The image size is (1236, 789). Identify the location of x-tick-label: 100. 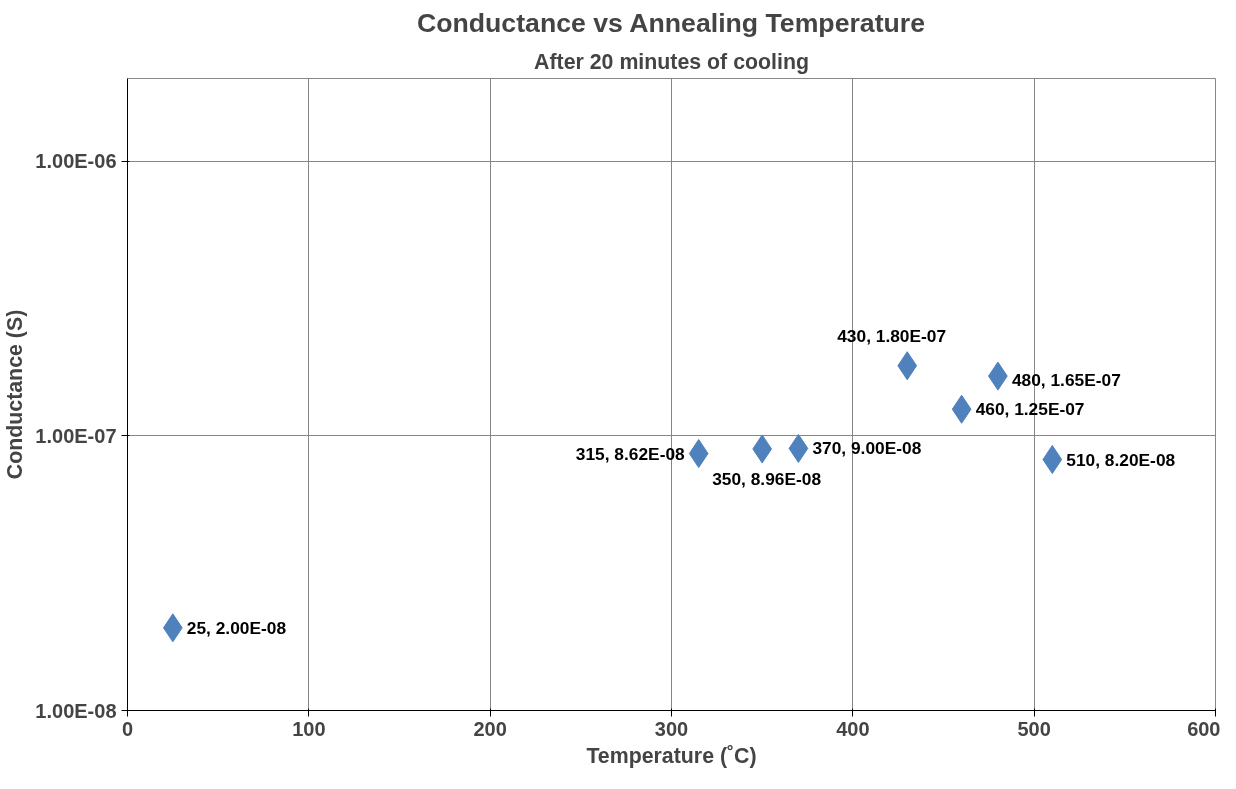
(309, 728).